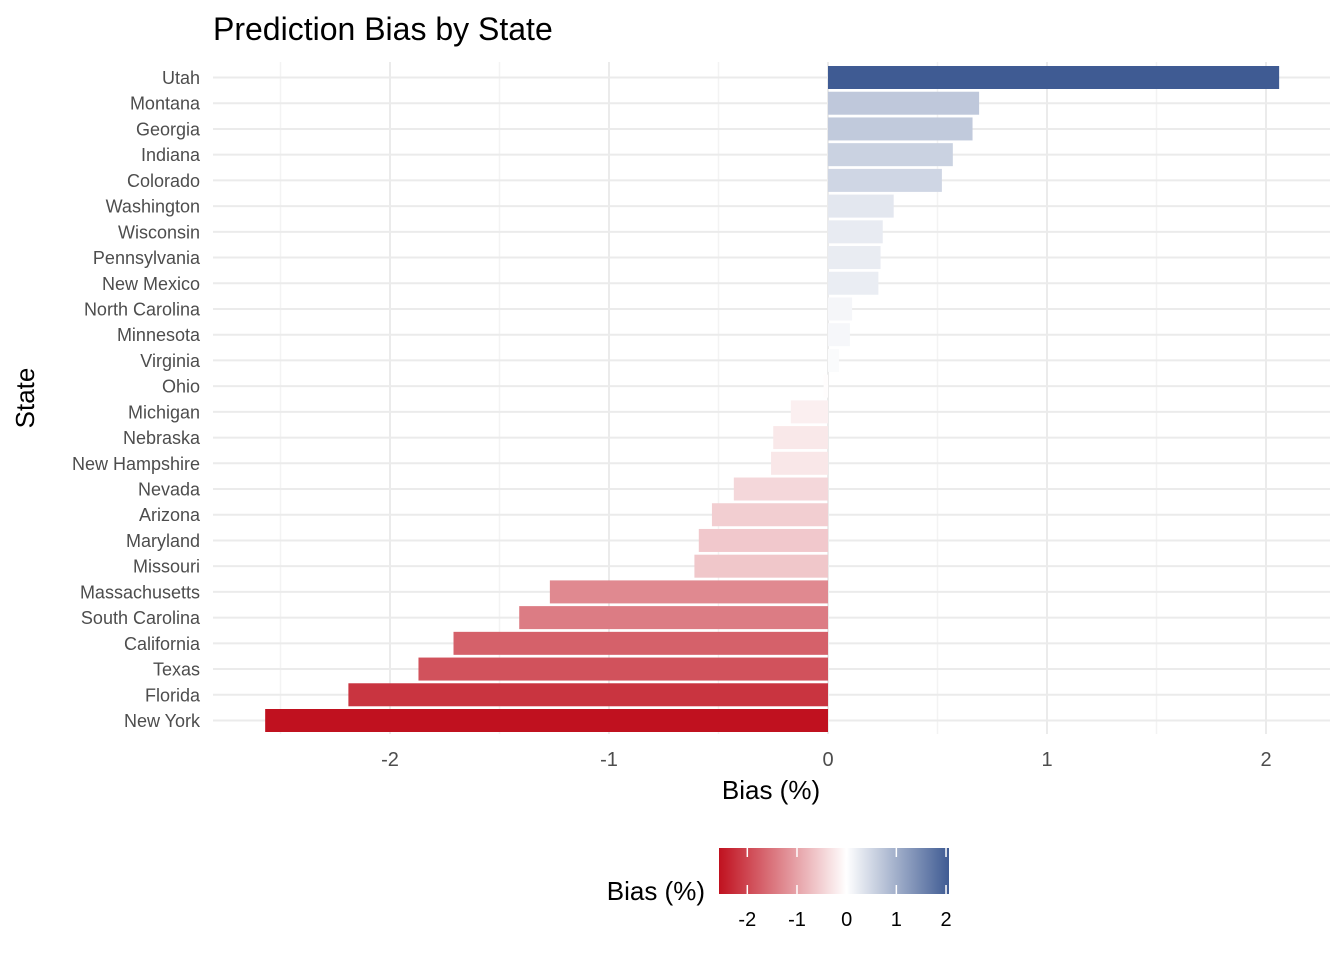 This screenshot has width=1344, height=960. I want to click on state-label: Montana, so click(165, 104).